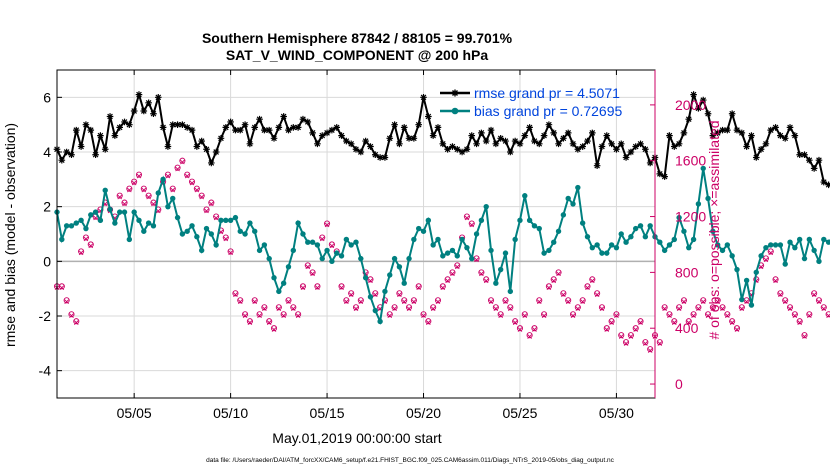  I want to click on chart-subtitle: SAT_V_WIND_COMPONENT @ 200 hPa, so click(357, 55).